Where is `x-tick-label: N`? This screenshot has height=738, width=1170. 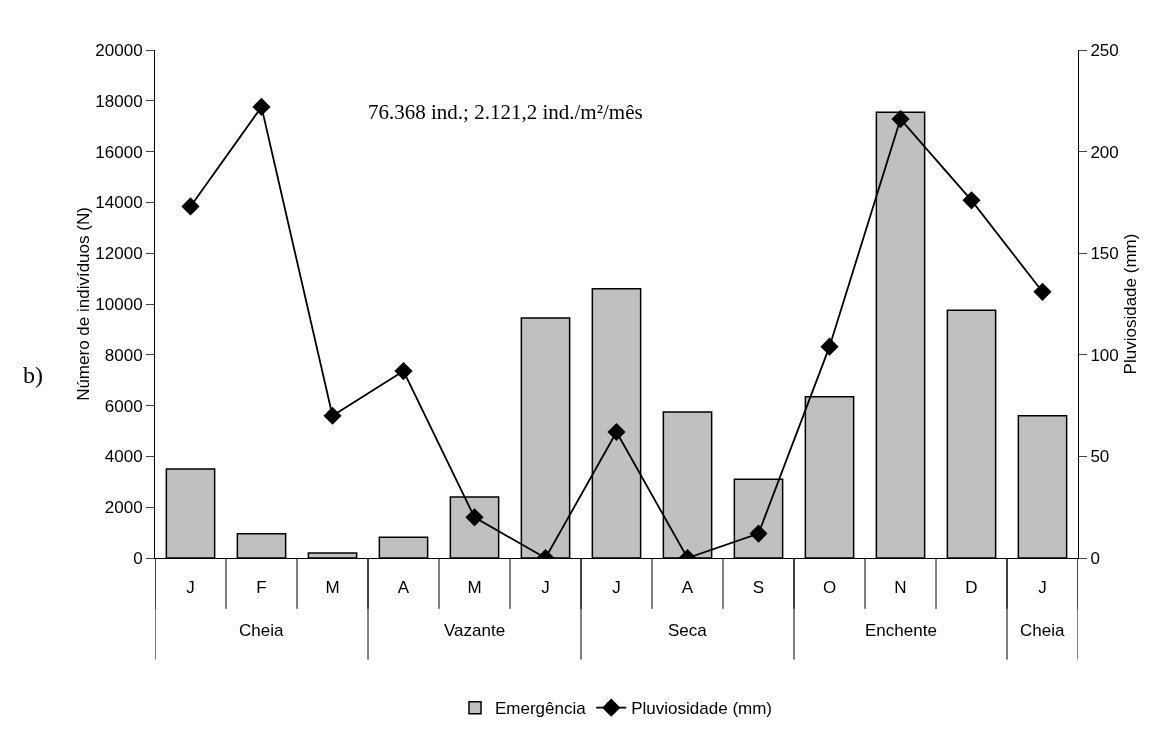 x-tick-label: N is located at coordinates (900, 588).